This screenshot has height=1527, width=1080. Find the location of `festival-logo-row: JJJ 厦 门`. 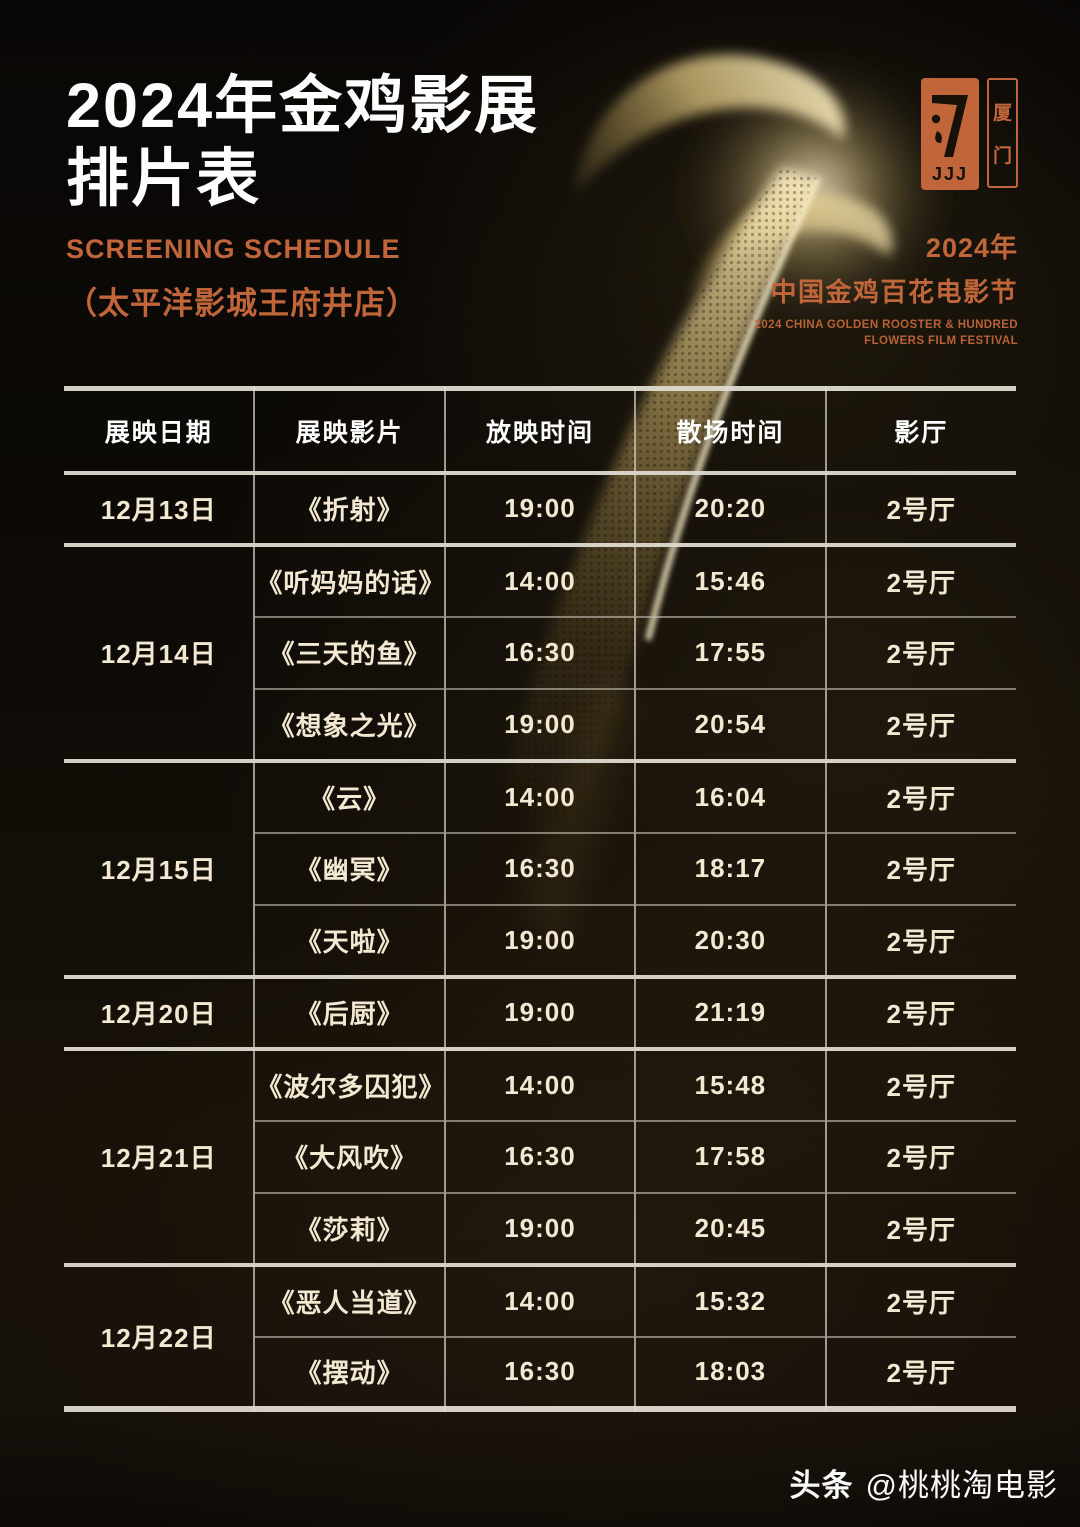

festival-logo-row: JJJ 厦 门 is located at coordinates (969, 134).